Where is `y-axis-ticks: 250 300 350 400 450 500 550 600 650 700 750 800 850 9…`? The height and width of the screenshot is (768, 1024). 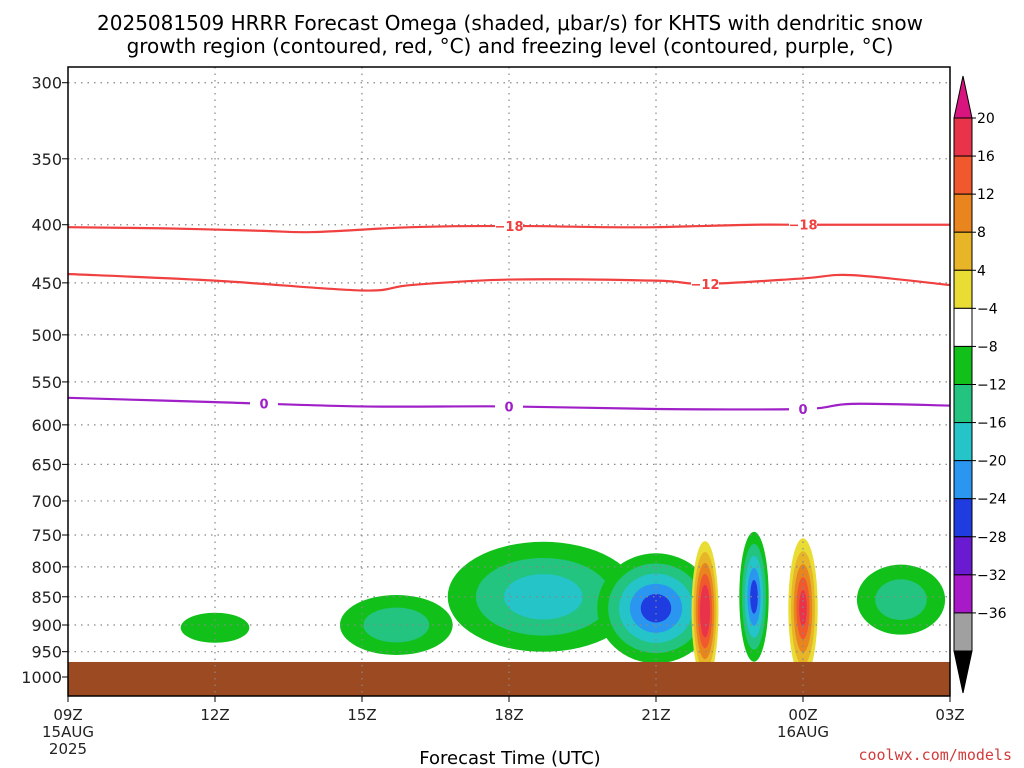 y-axis-ticks: 250 300 350 400 450 500 550 600 650 700 750 800 850 9… is located at coordinates (44, 343).